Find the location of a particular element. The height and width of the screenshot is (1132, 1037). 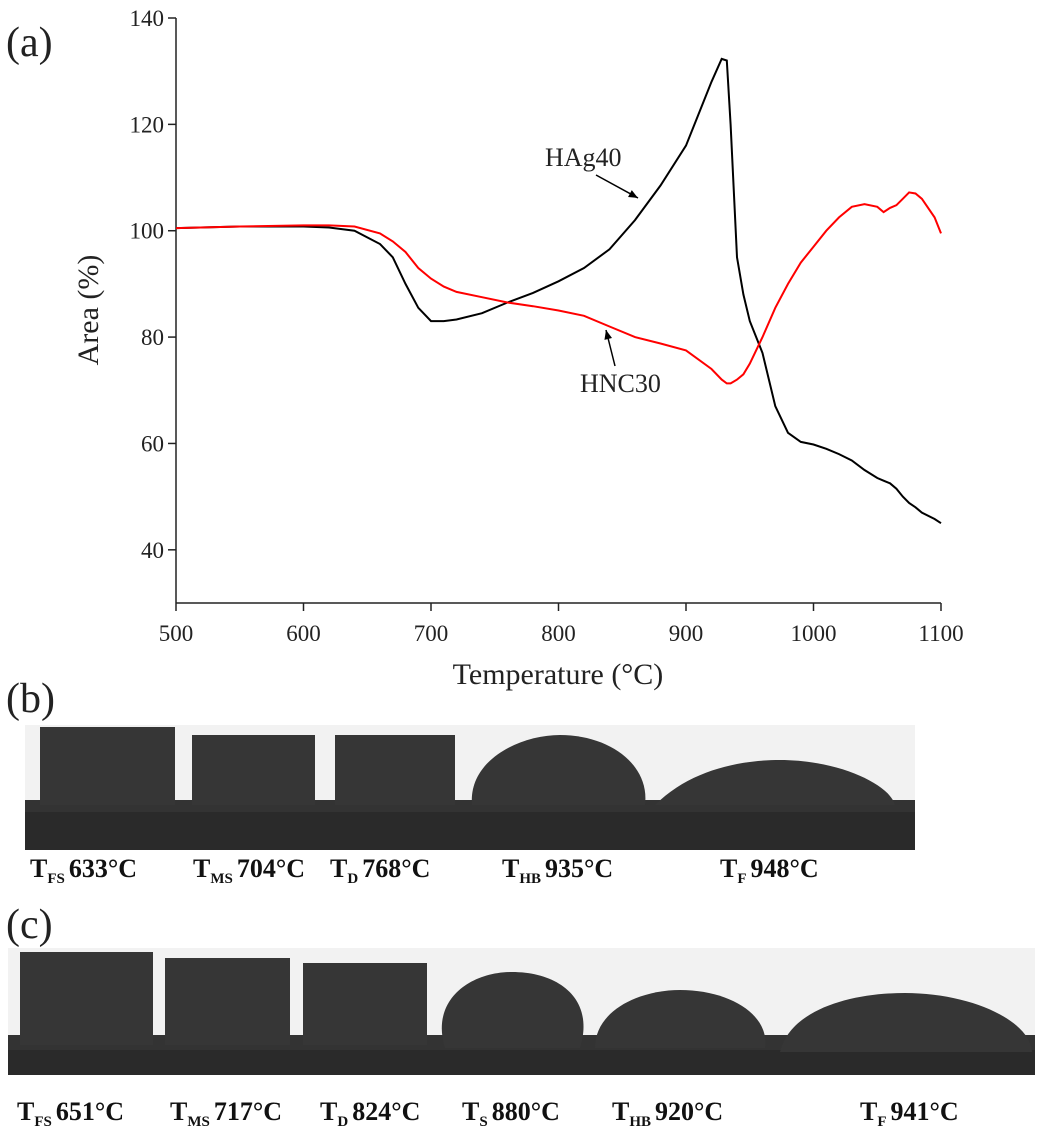

caption: TFS 651°C is located at coordinates (70, 1113).